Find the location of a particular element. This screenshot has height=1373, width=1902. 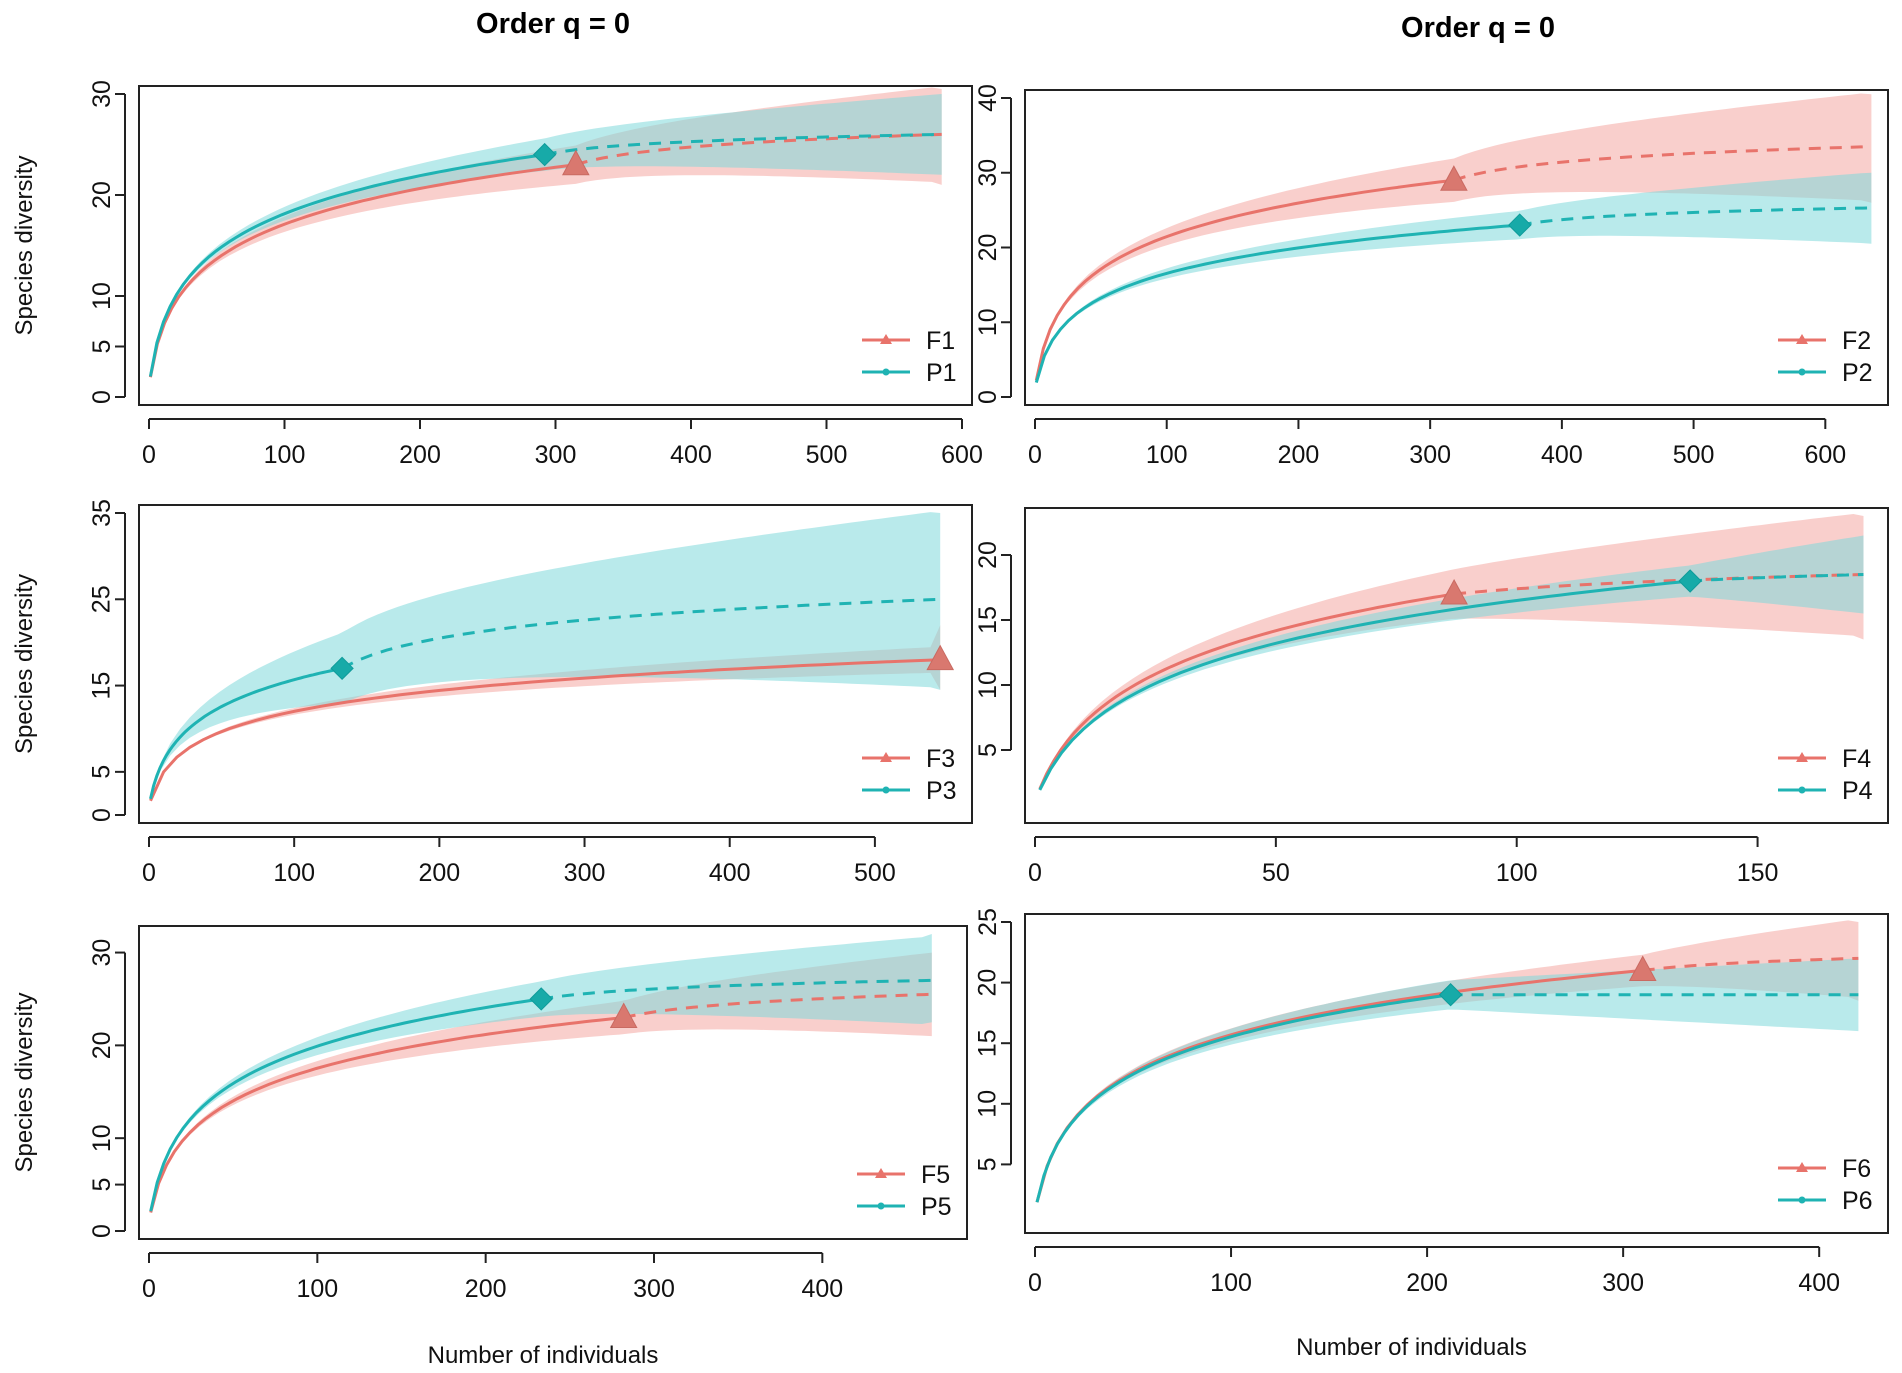

confidence-band-f6 is located at coordinates (1448, 1061).